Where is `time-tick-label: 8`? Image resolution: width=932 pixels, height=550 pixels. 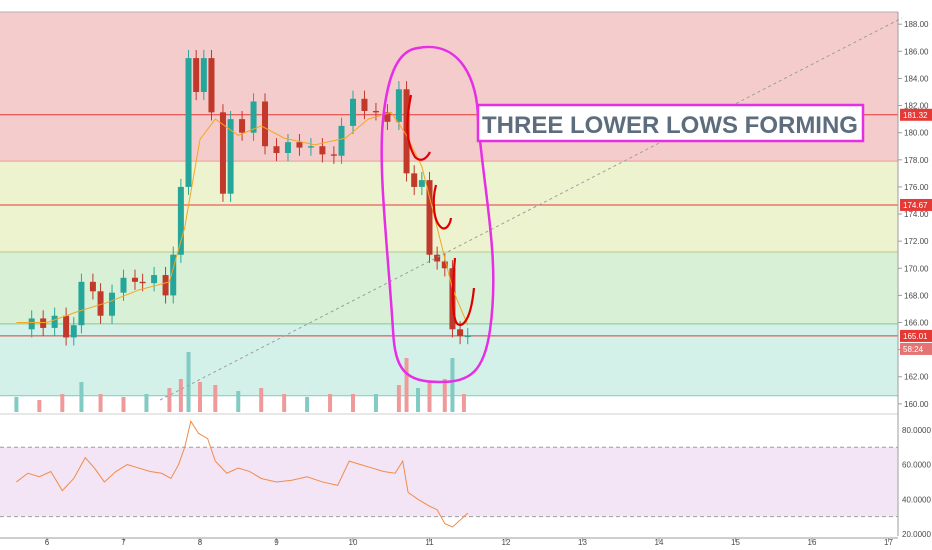
time-tick-label: 8 is located at coordinates (200, 542).